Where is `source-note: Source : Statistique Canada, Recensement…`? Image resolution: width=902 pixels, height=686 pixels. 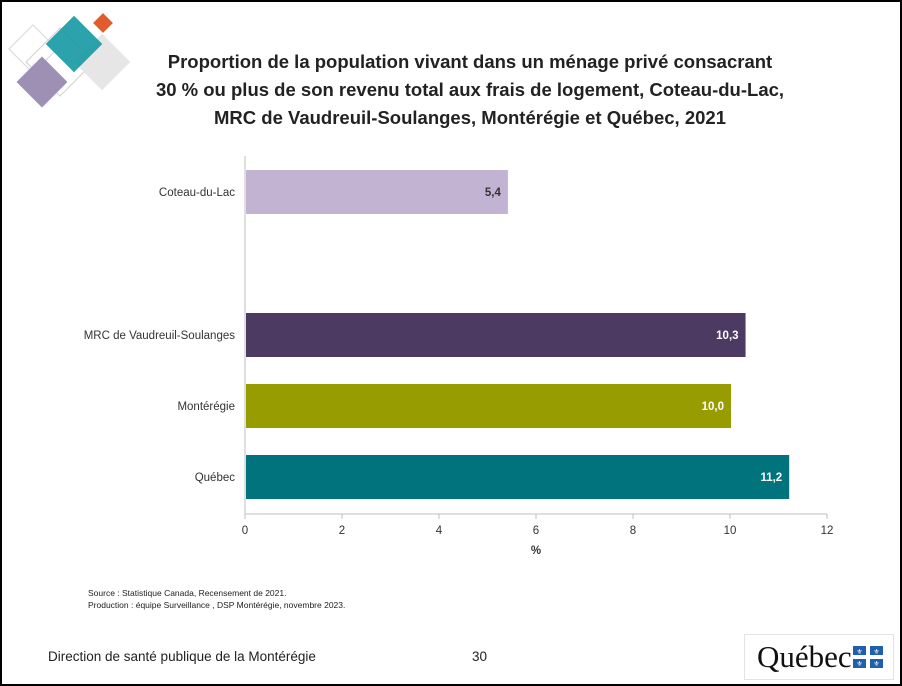
source-note: Source : Statistique Canada, Recensement… is located at coordinates (216, 599).